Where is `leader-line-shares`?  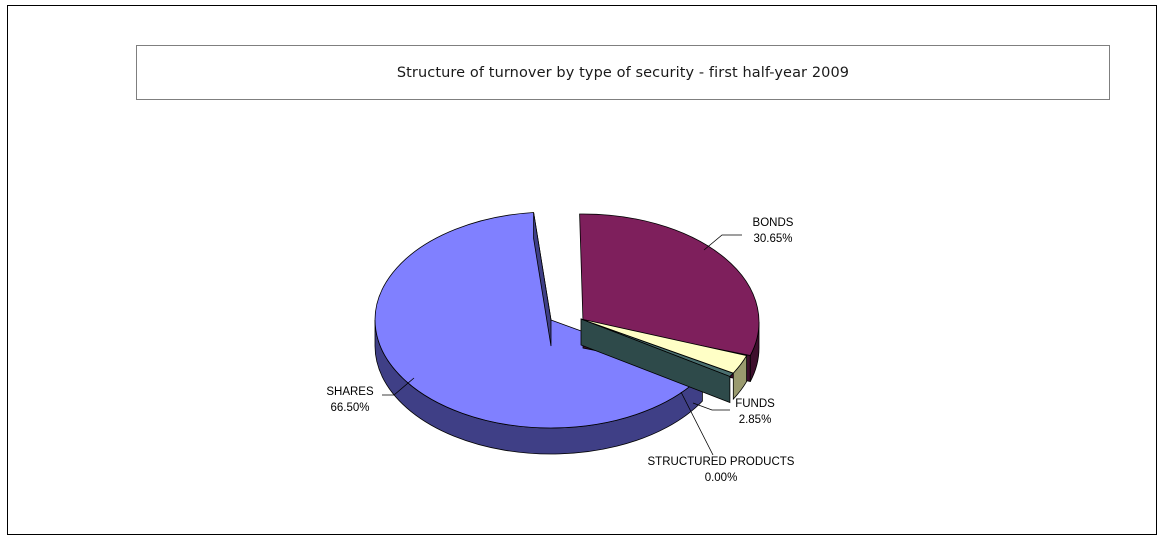
leader-line-shares is located at coordinates (398, 386).